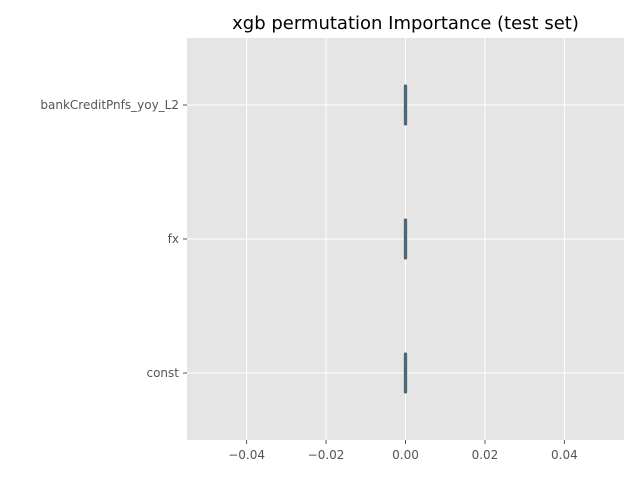  I want to click on chart-marks, so click(405, 239).